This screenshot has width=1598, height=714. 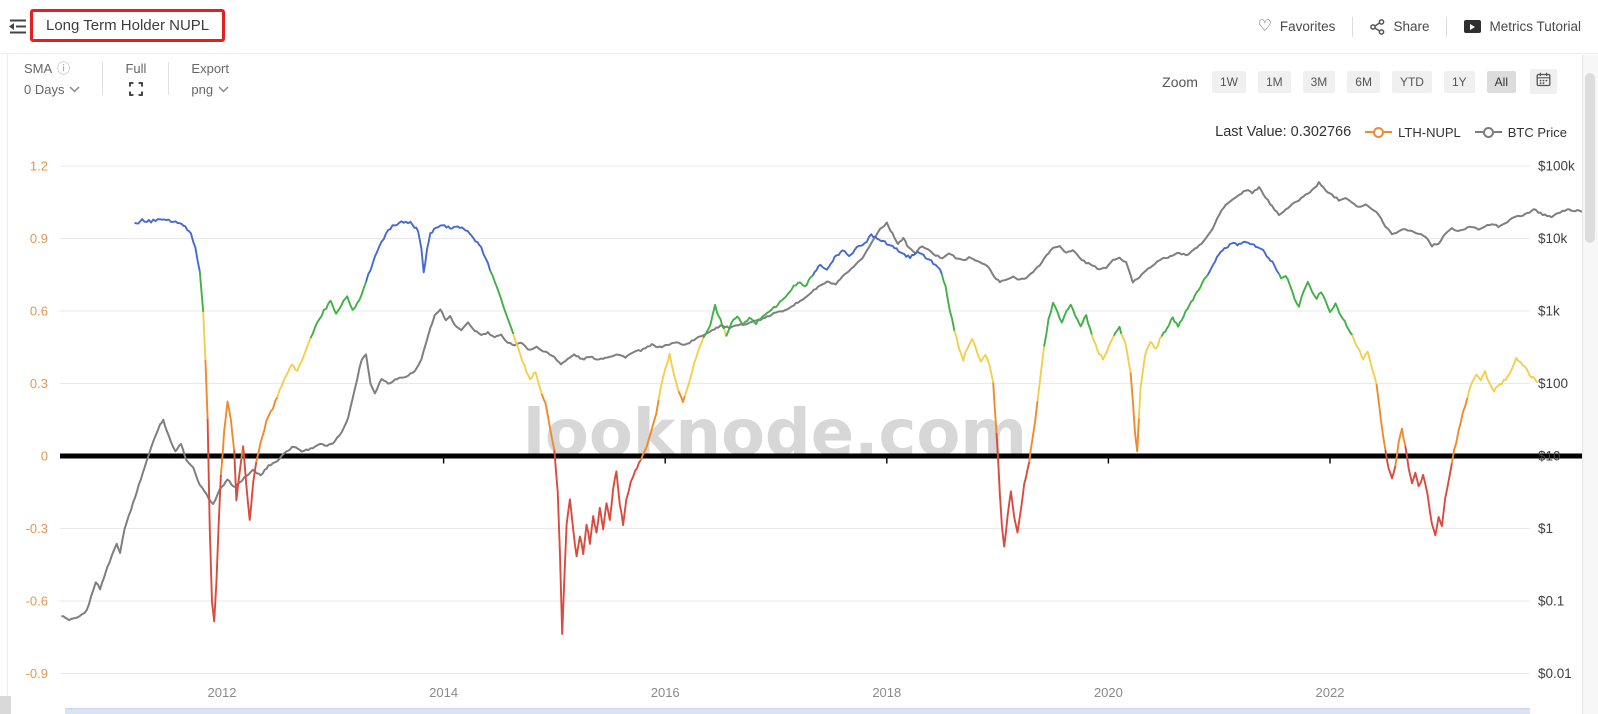 What do you see at coordinates (1274, 81) in the screenshot?
I see `zoom-range-1m: 1M` at bounding box center [1274, 81].